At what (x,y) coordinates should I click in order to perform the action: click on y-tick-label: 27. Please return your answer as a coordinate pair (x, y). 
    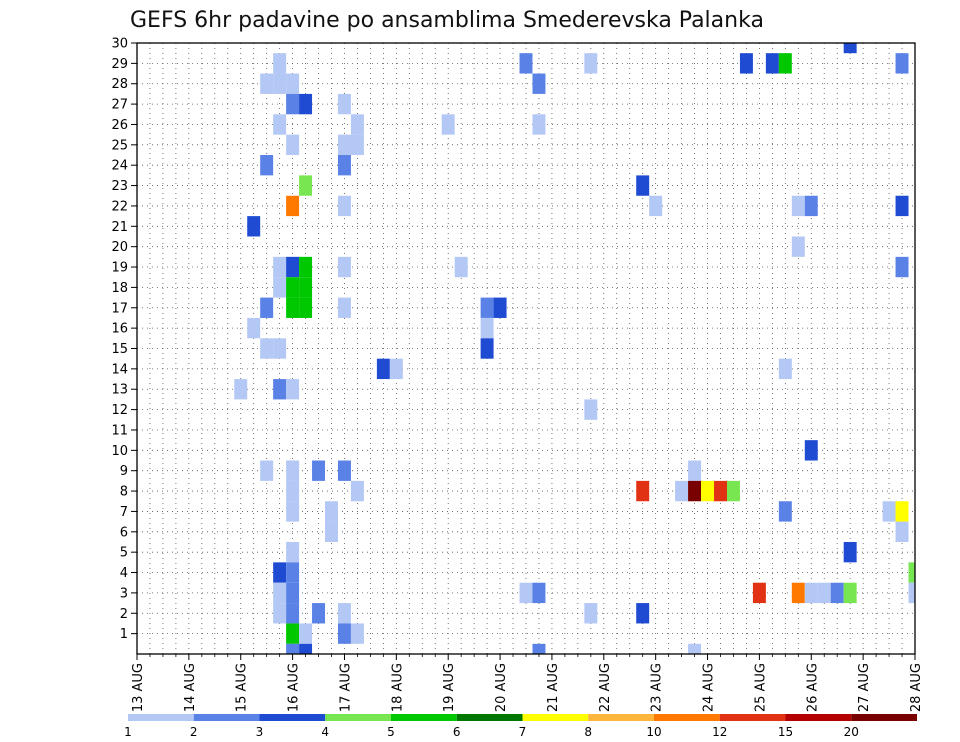
    Looking at the image, I should click on (119, 105).